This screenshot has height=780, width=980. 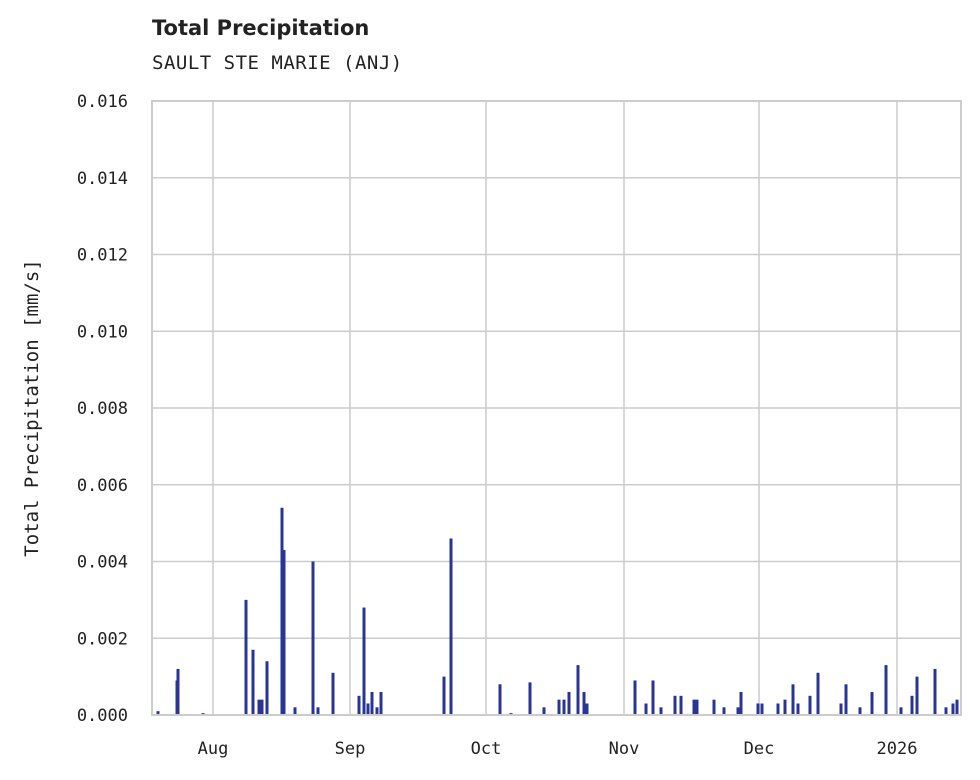 What do you see at coordinates (102, 639) in the screenshot?
I see `y-tick-label: 0.002` at bounding box center [102, 639].